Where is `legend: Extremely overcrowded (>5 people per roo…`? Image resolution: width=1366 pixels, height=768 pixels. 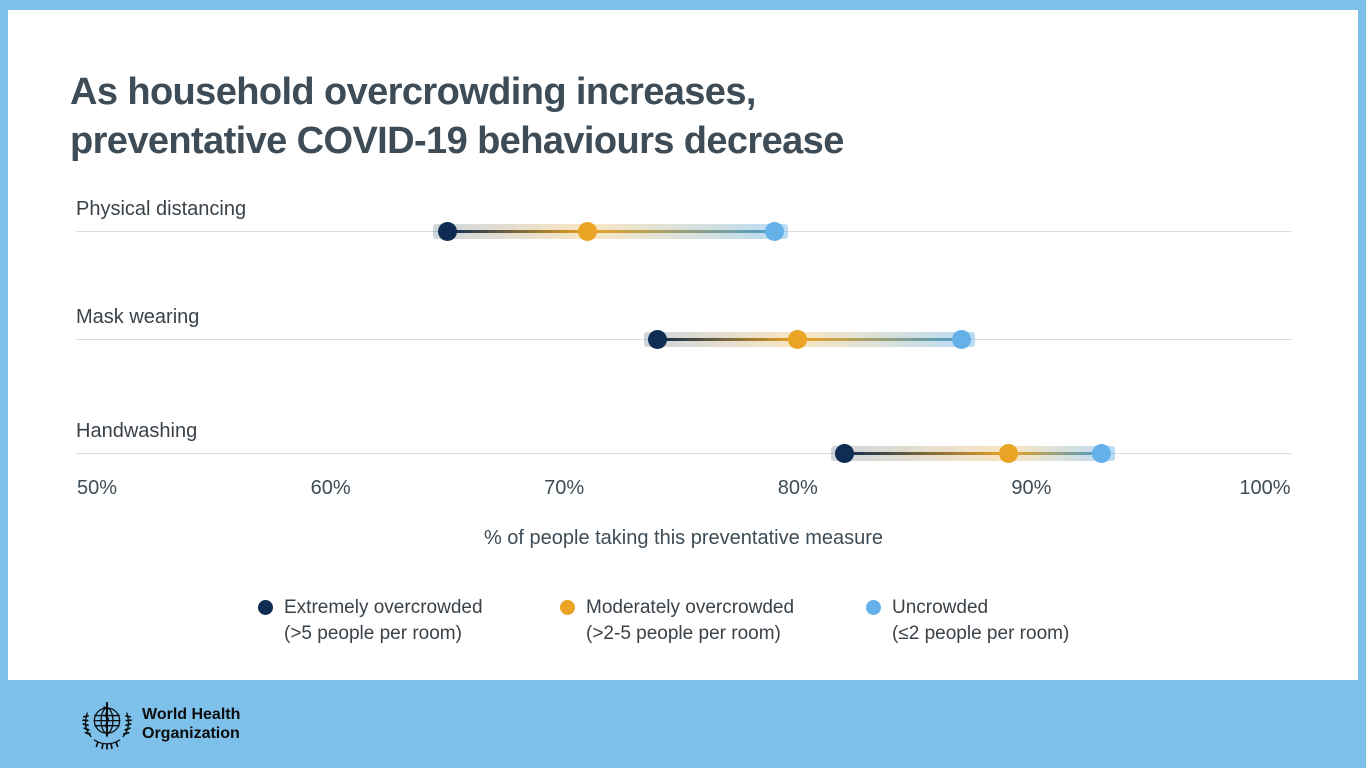 legend: Extremely overcrowded (>5 people per roo… is located at coordinates (683, 628).